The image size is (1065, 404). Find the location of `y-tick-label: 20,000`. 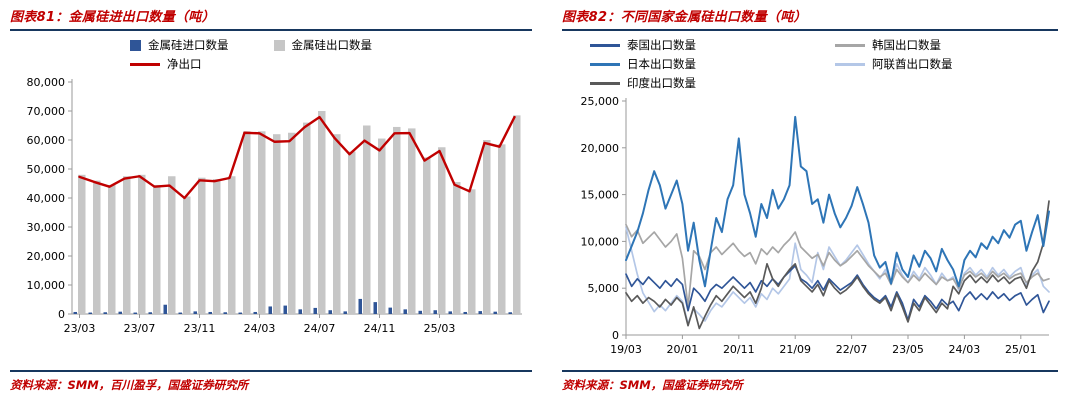

y-tick-label: 20,000 is located at coordinates (600, 148).